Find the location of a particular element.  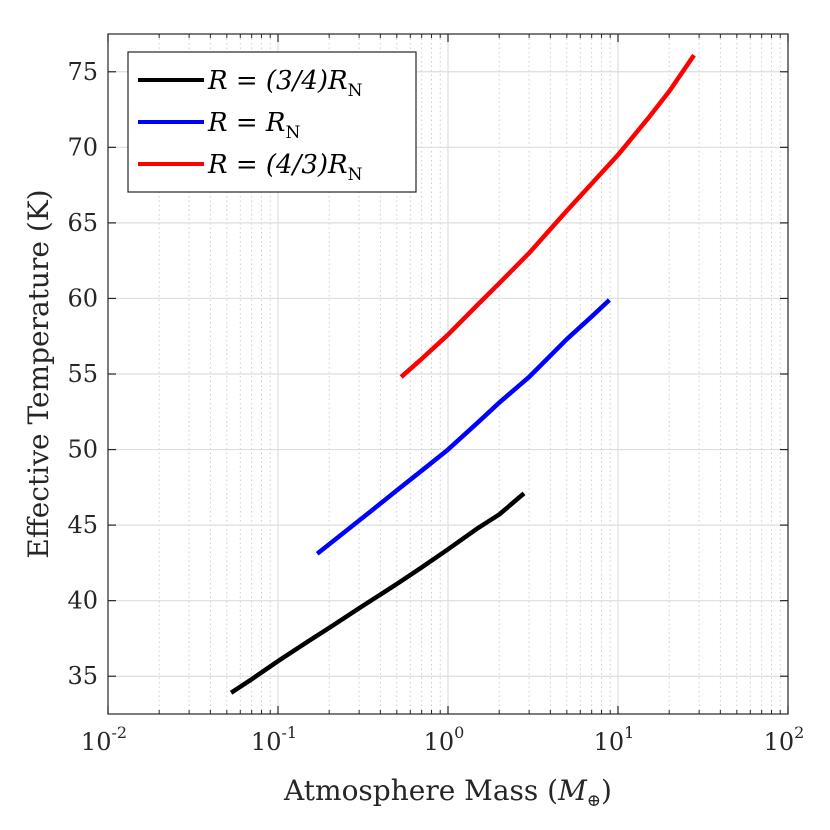

legend-label-0: R = (3/4)RN is located at coordinates (285, 83).